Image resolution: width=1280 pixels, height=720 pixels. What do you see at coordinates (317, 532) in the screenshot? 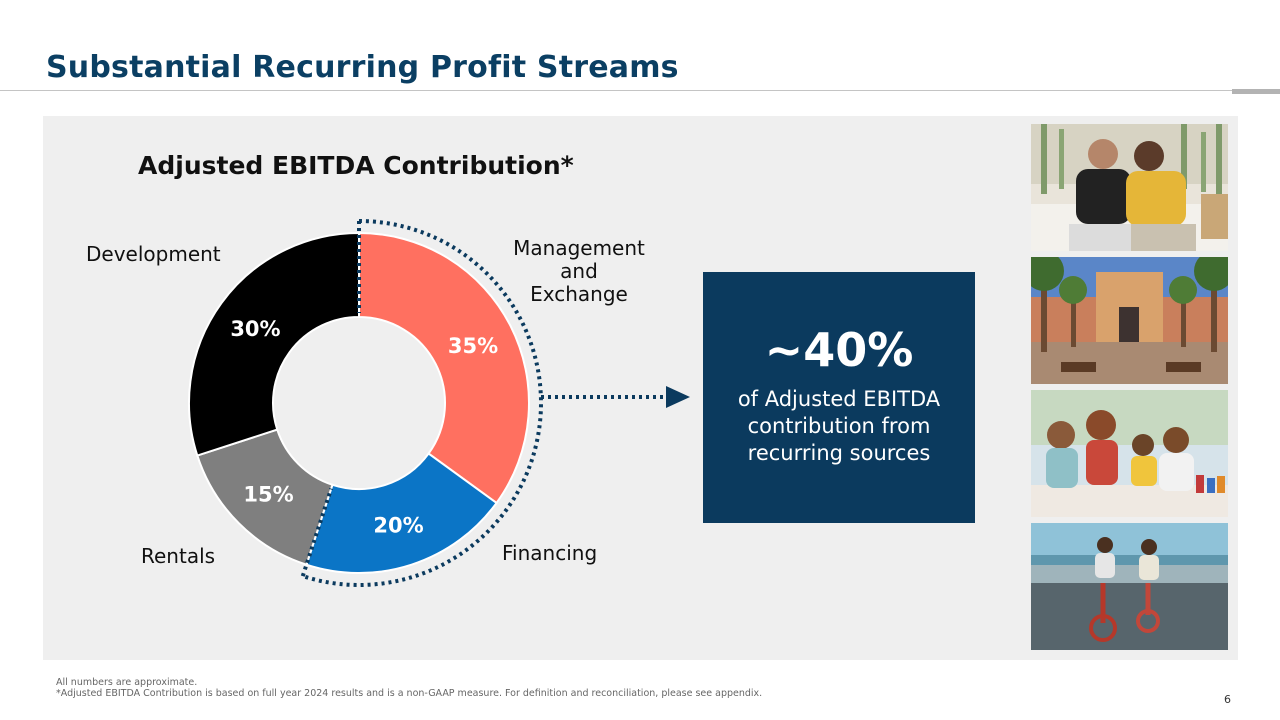
I see `recurring-bracket-end` at bounding box center [317, 532].